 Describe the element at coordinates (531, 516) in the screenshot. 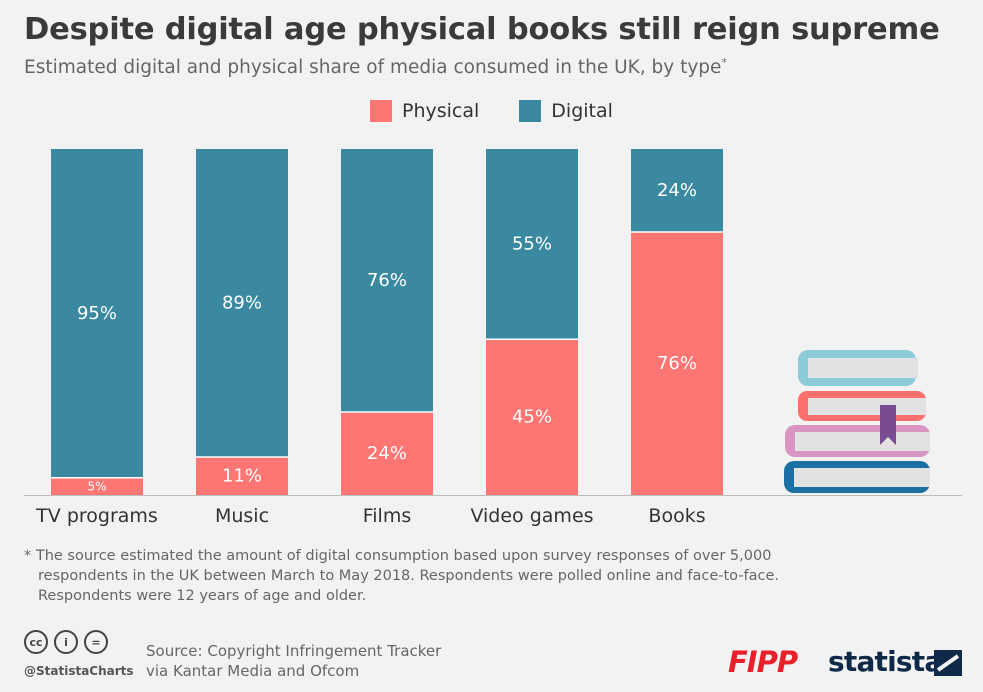

I see `x-tick-label-video-games: Video games` at that location.